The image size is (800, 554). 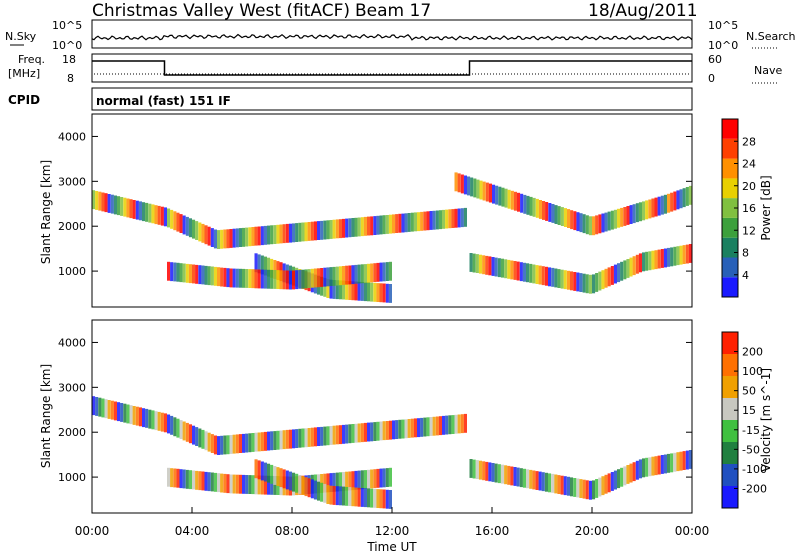 I want to click on noise-panel-frame, so click(x=392, y=34).